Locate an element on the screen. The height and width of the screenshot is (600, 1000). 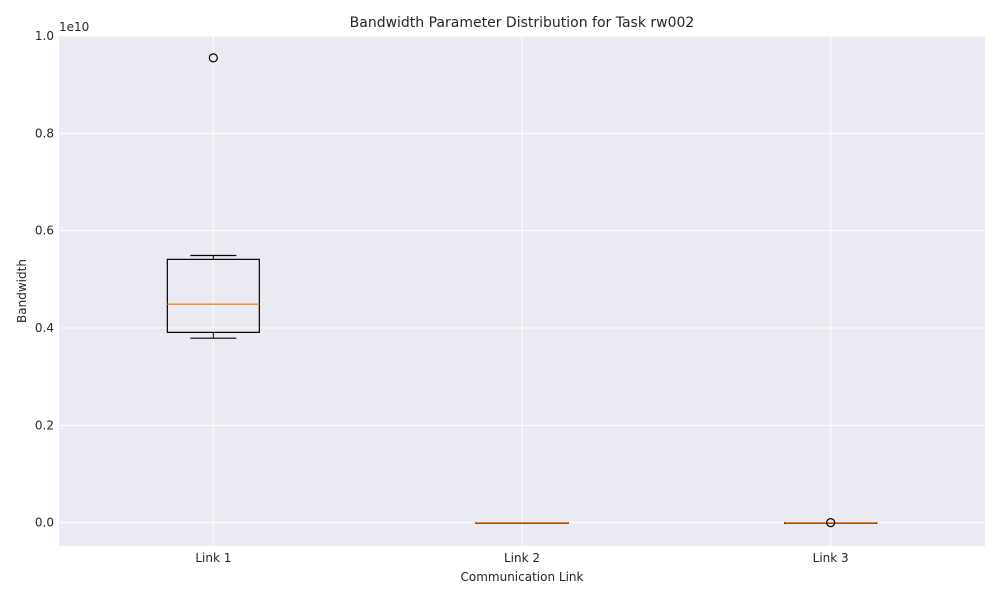
y-tick-label: 0.4 is located at coordinates (44, 328).